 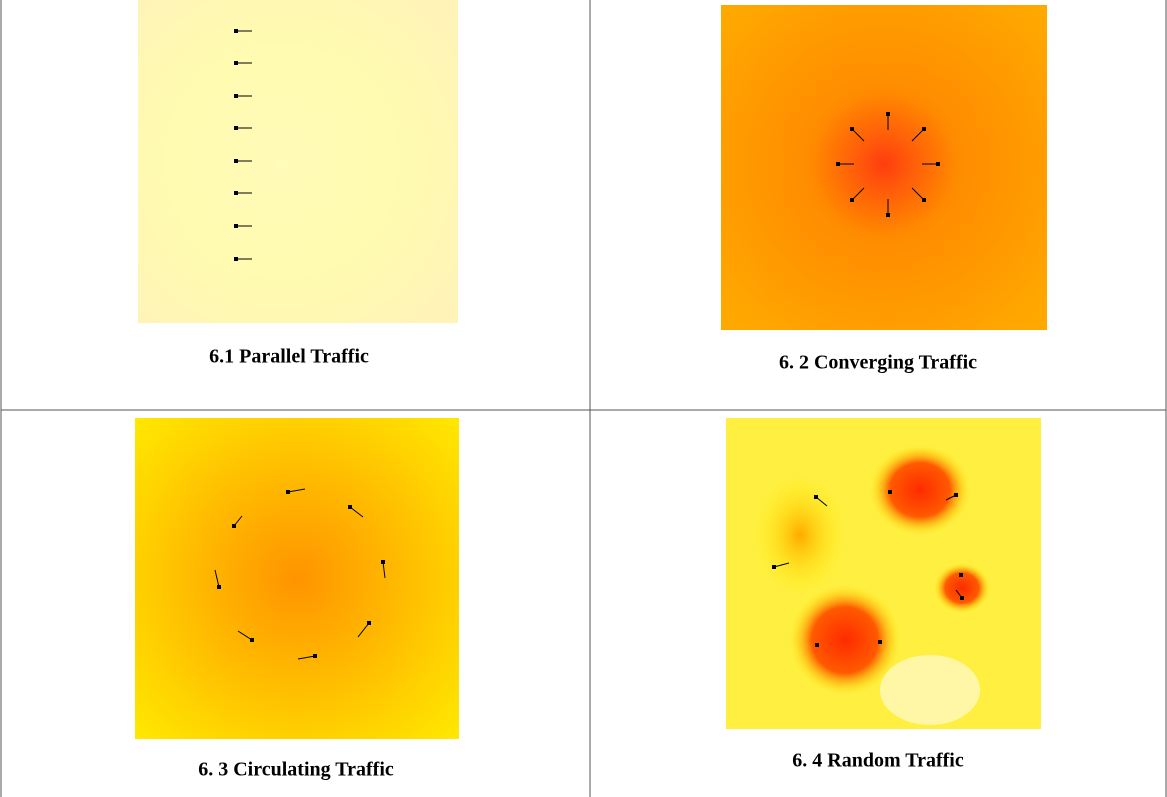 What do you see at coordinates (296, 770) in the screenshot?
I see `figure-caption: 6. 3 Circulating Traffic` at bounding box center [296, 770].